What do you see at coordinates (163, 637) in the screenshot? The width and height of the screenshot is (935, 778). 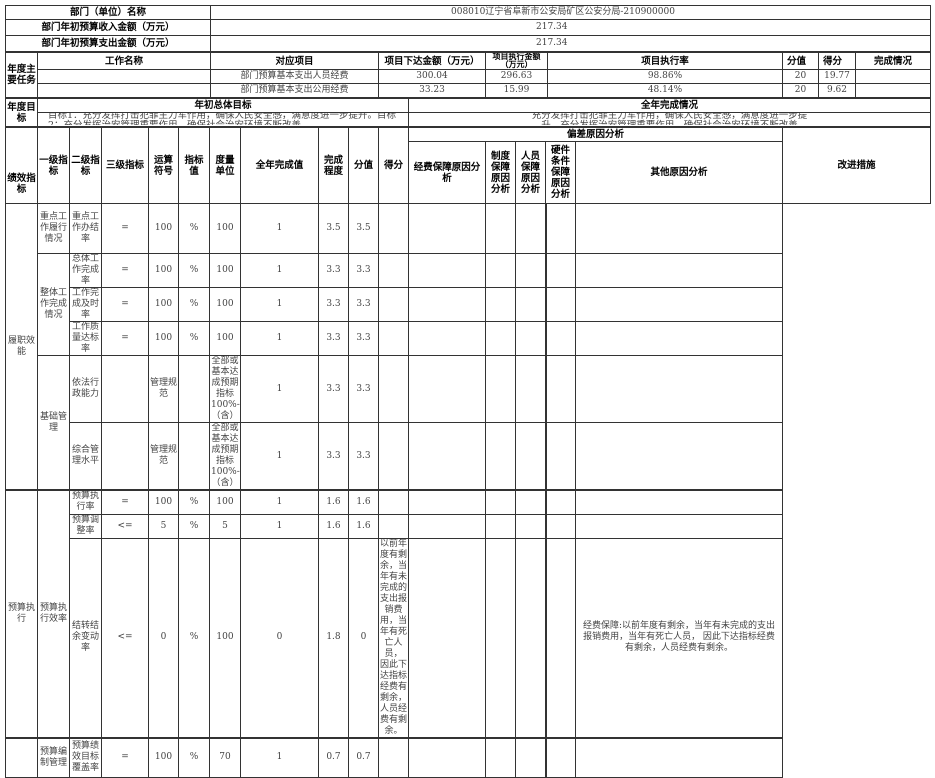 I see `indicator-target: 0` at bounding box center [163, 637].